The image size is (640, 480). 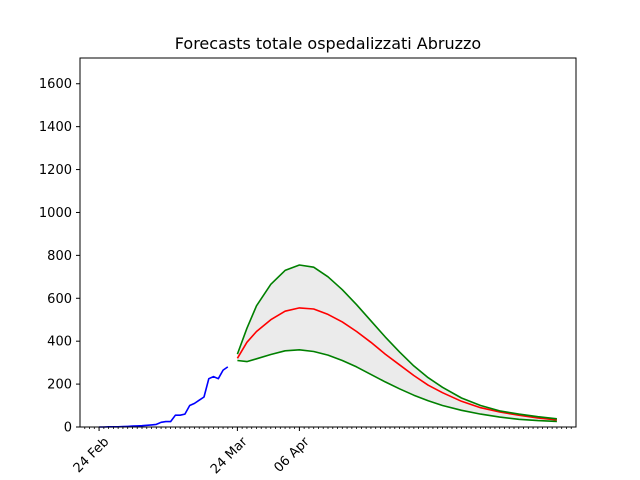 I want to click on y-tick-label: 0, so click(x=68, y=428).